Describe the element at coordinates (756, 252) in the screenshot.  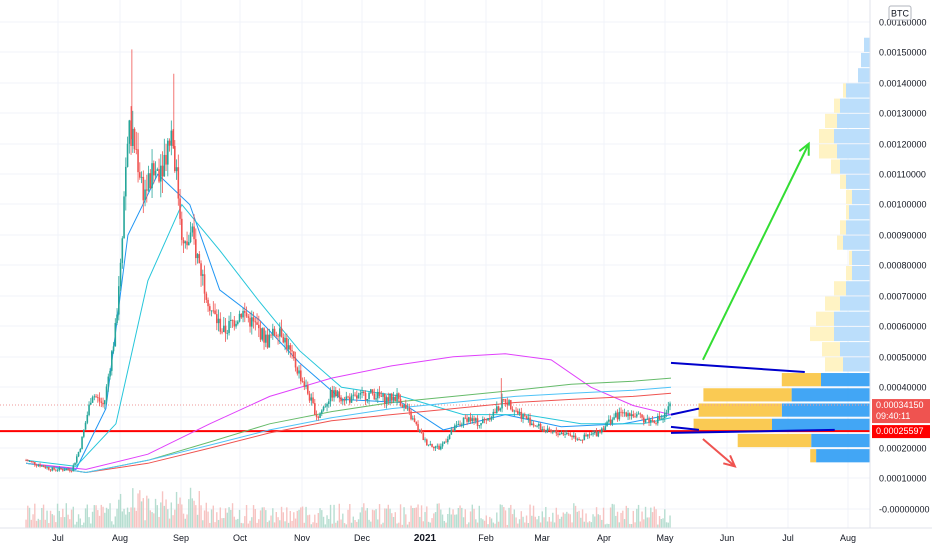
I see `arrow-line` at that location.